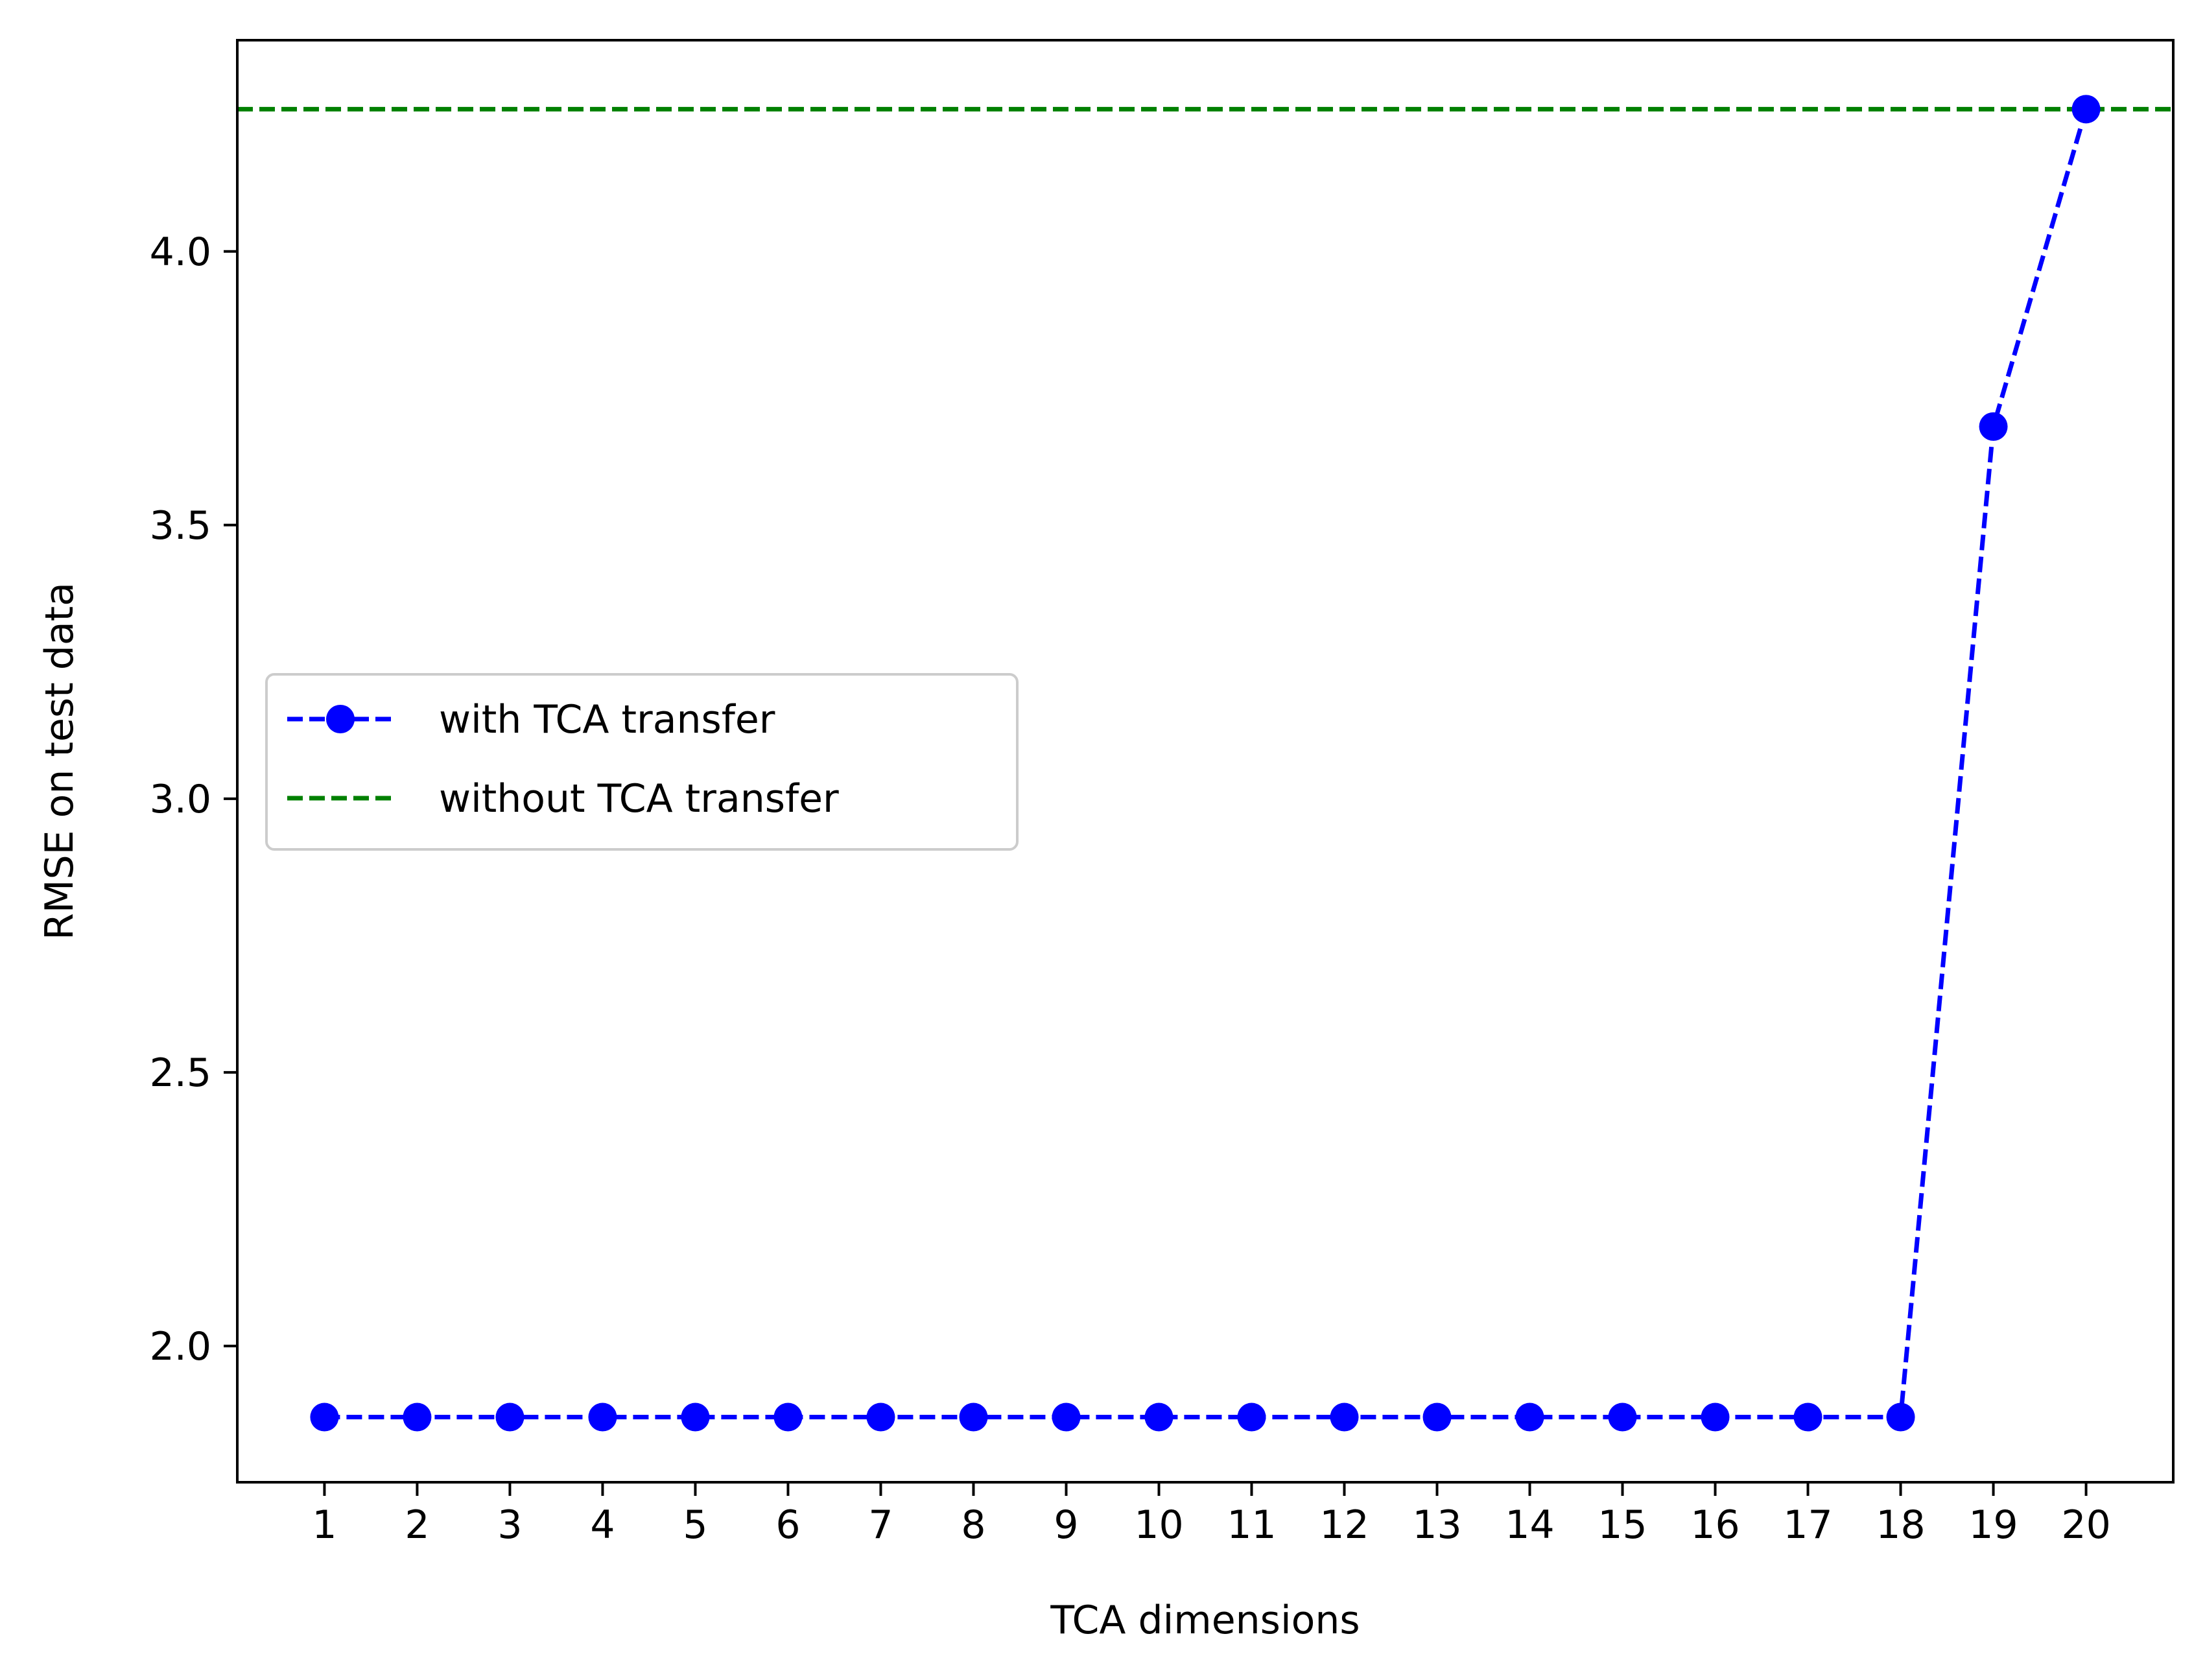 Image resolution: width=2205 pixels, height=1680 pixels. I want to click on x-tick-label: 7, so click(881, 1525).